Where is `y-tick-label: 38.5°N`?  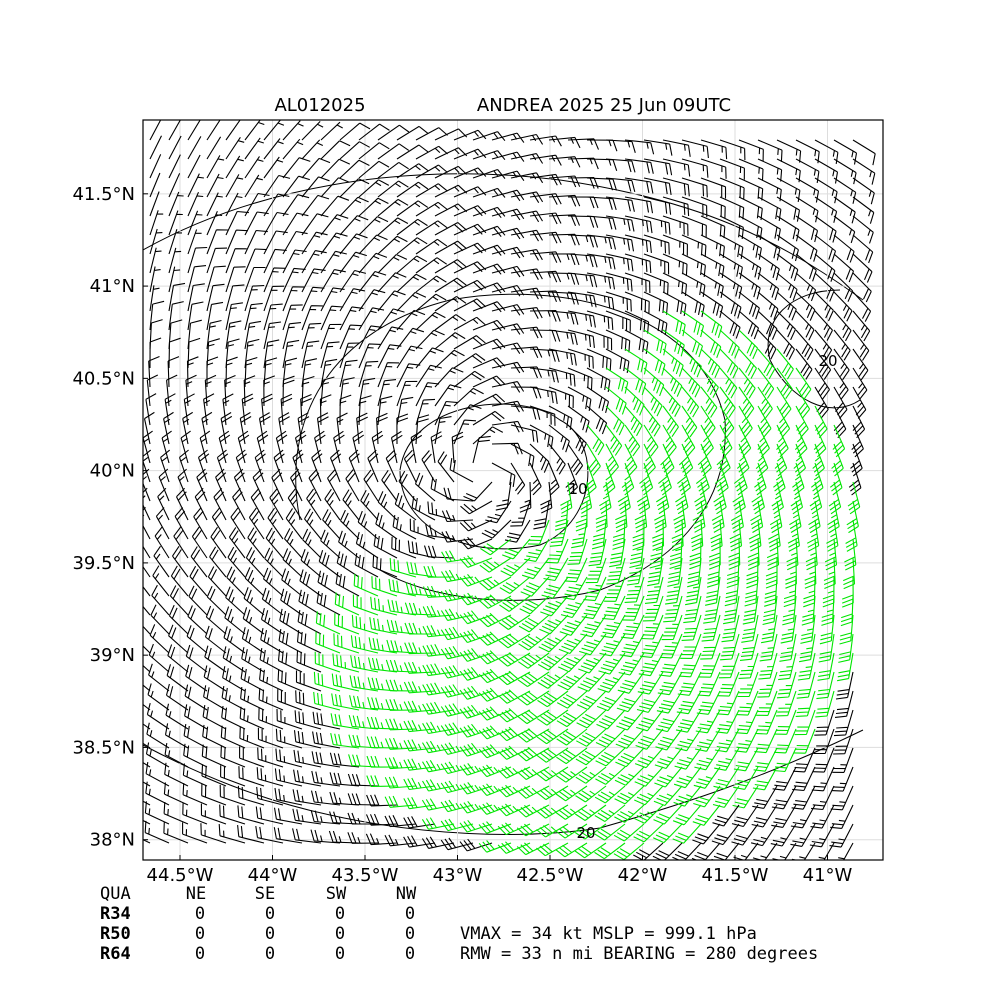
y-tick-label: 38.5°N is located at coordinates (103, 747).